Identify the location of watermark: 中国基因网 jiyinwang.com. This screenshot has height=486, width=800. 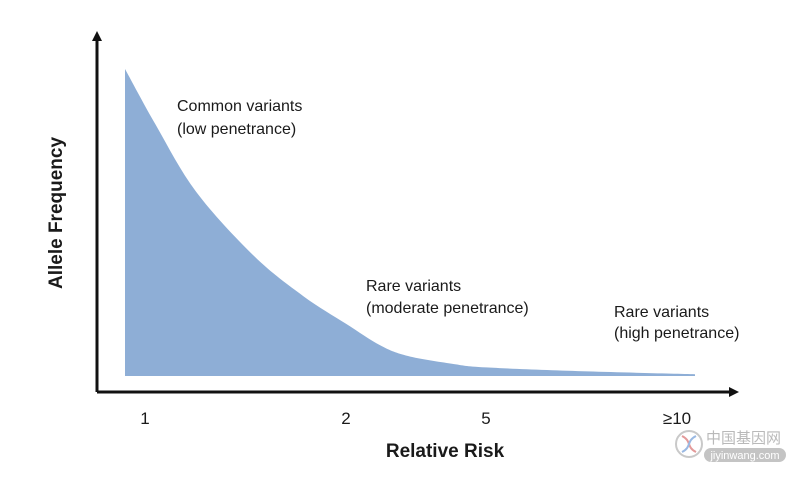
(730, 445).